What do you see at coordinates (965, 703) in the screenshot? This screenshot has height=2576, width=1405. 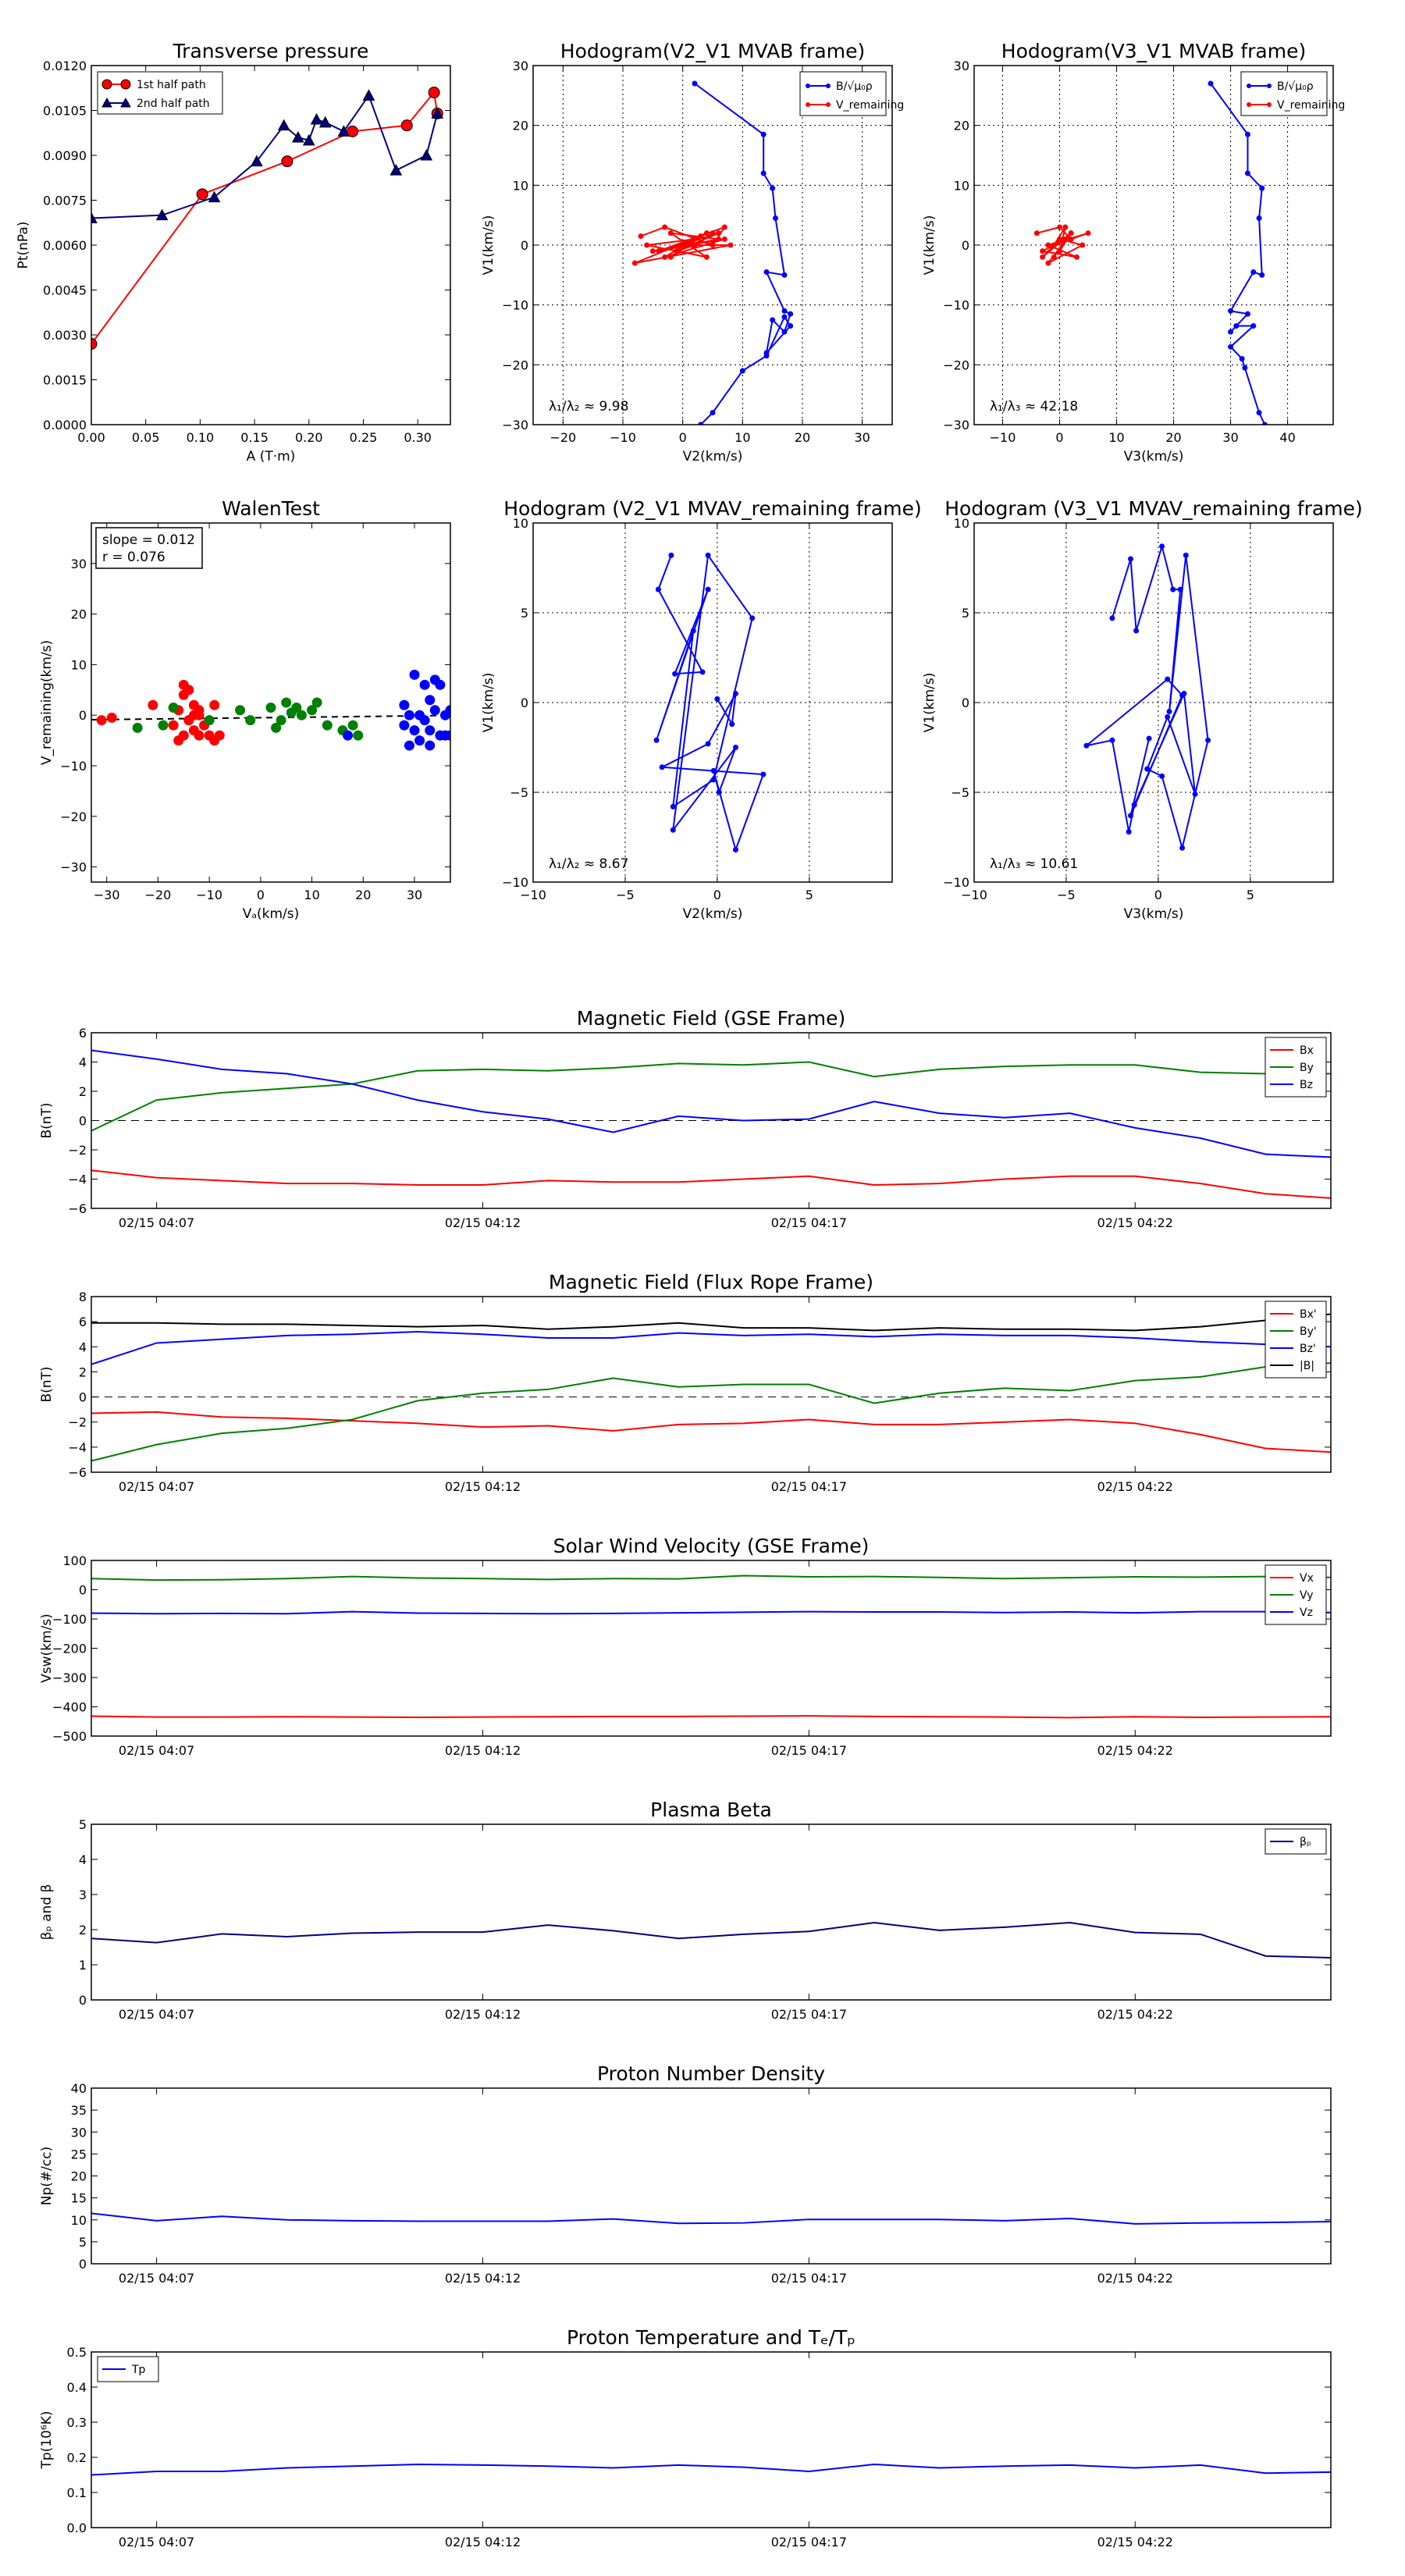 I see `hodogram-v3-mvav-ytick-label: 0` at bounding box center [965, 703].